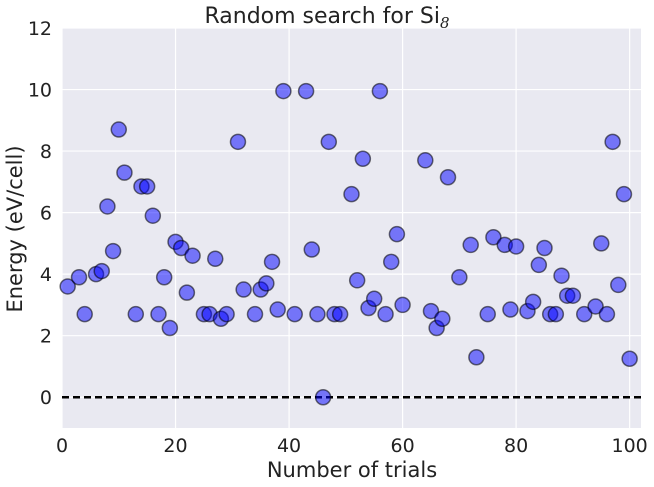 The height and width of the screenshot is (487, 654). I want to click on y-tick-label: 4, so click(46, 275).